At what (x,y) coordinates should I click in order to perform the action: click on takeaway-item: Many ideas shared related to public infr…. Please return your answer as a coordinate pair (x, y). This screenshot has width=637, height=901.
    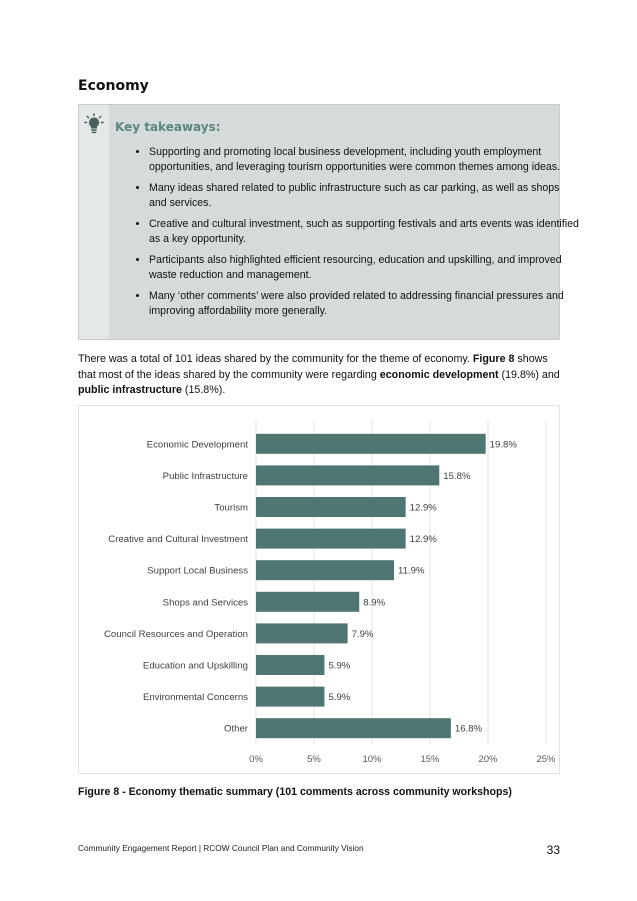
    Looking at the image, I should click on (364, 196).